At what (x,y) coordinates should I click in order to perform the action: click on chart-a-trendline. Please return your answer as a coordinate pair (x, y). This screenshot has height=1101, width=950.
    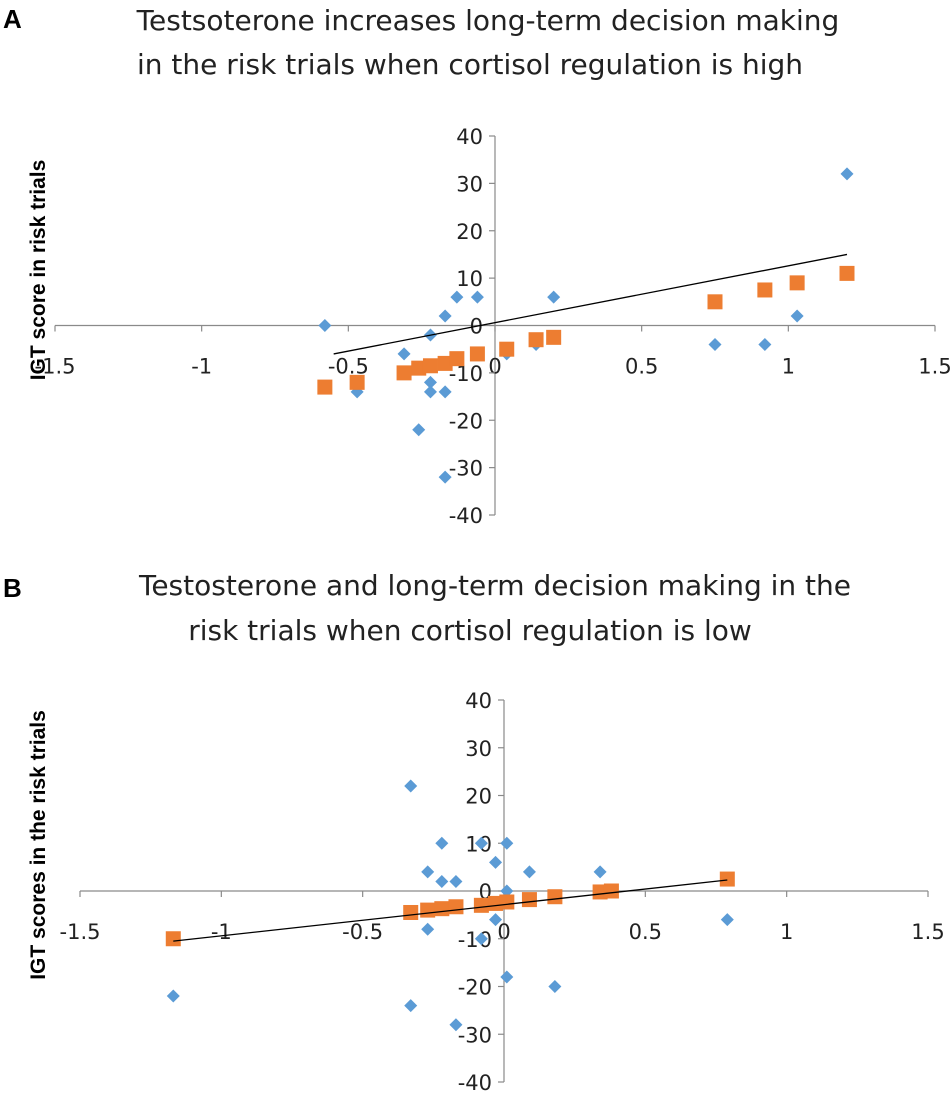
    Looking at the image, I should click on (590, 304).